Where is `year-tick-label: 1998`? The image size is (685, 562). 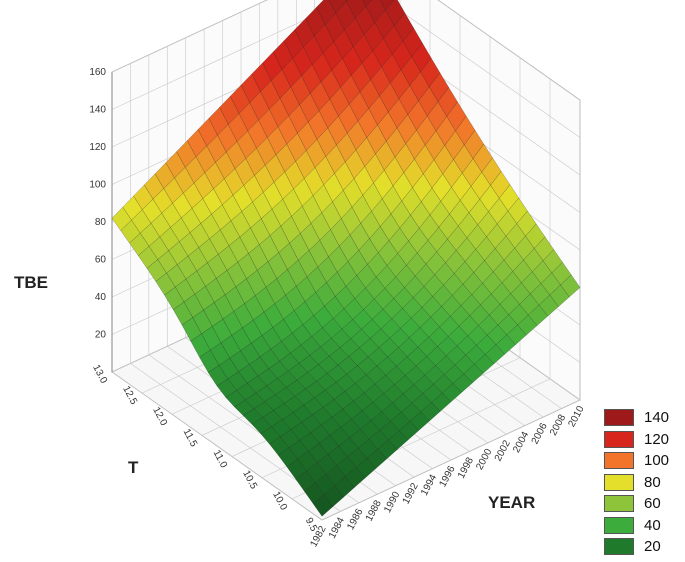
year-tick-label: 1998 is located at coordinates (466, 467).